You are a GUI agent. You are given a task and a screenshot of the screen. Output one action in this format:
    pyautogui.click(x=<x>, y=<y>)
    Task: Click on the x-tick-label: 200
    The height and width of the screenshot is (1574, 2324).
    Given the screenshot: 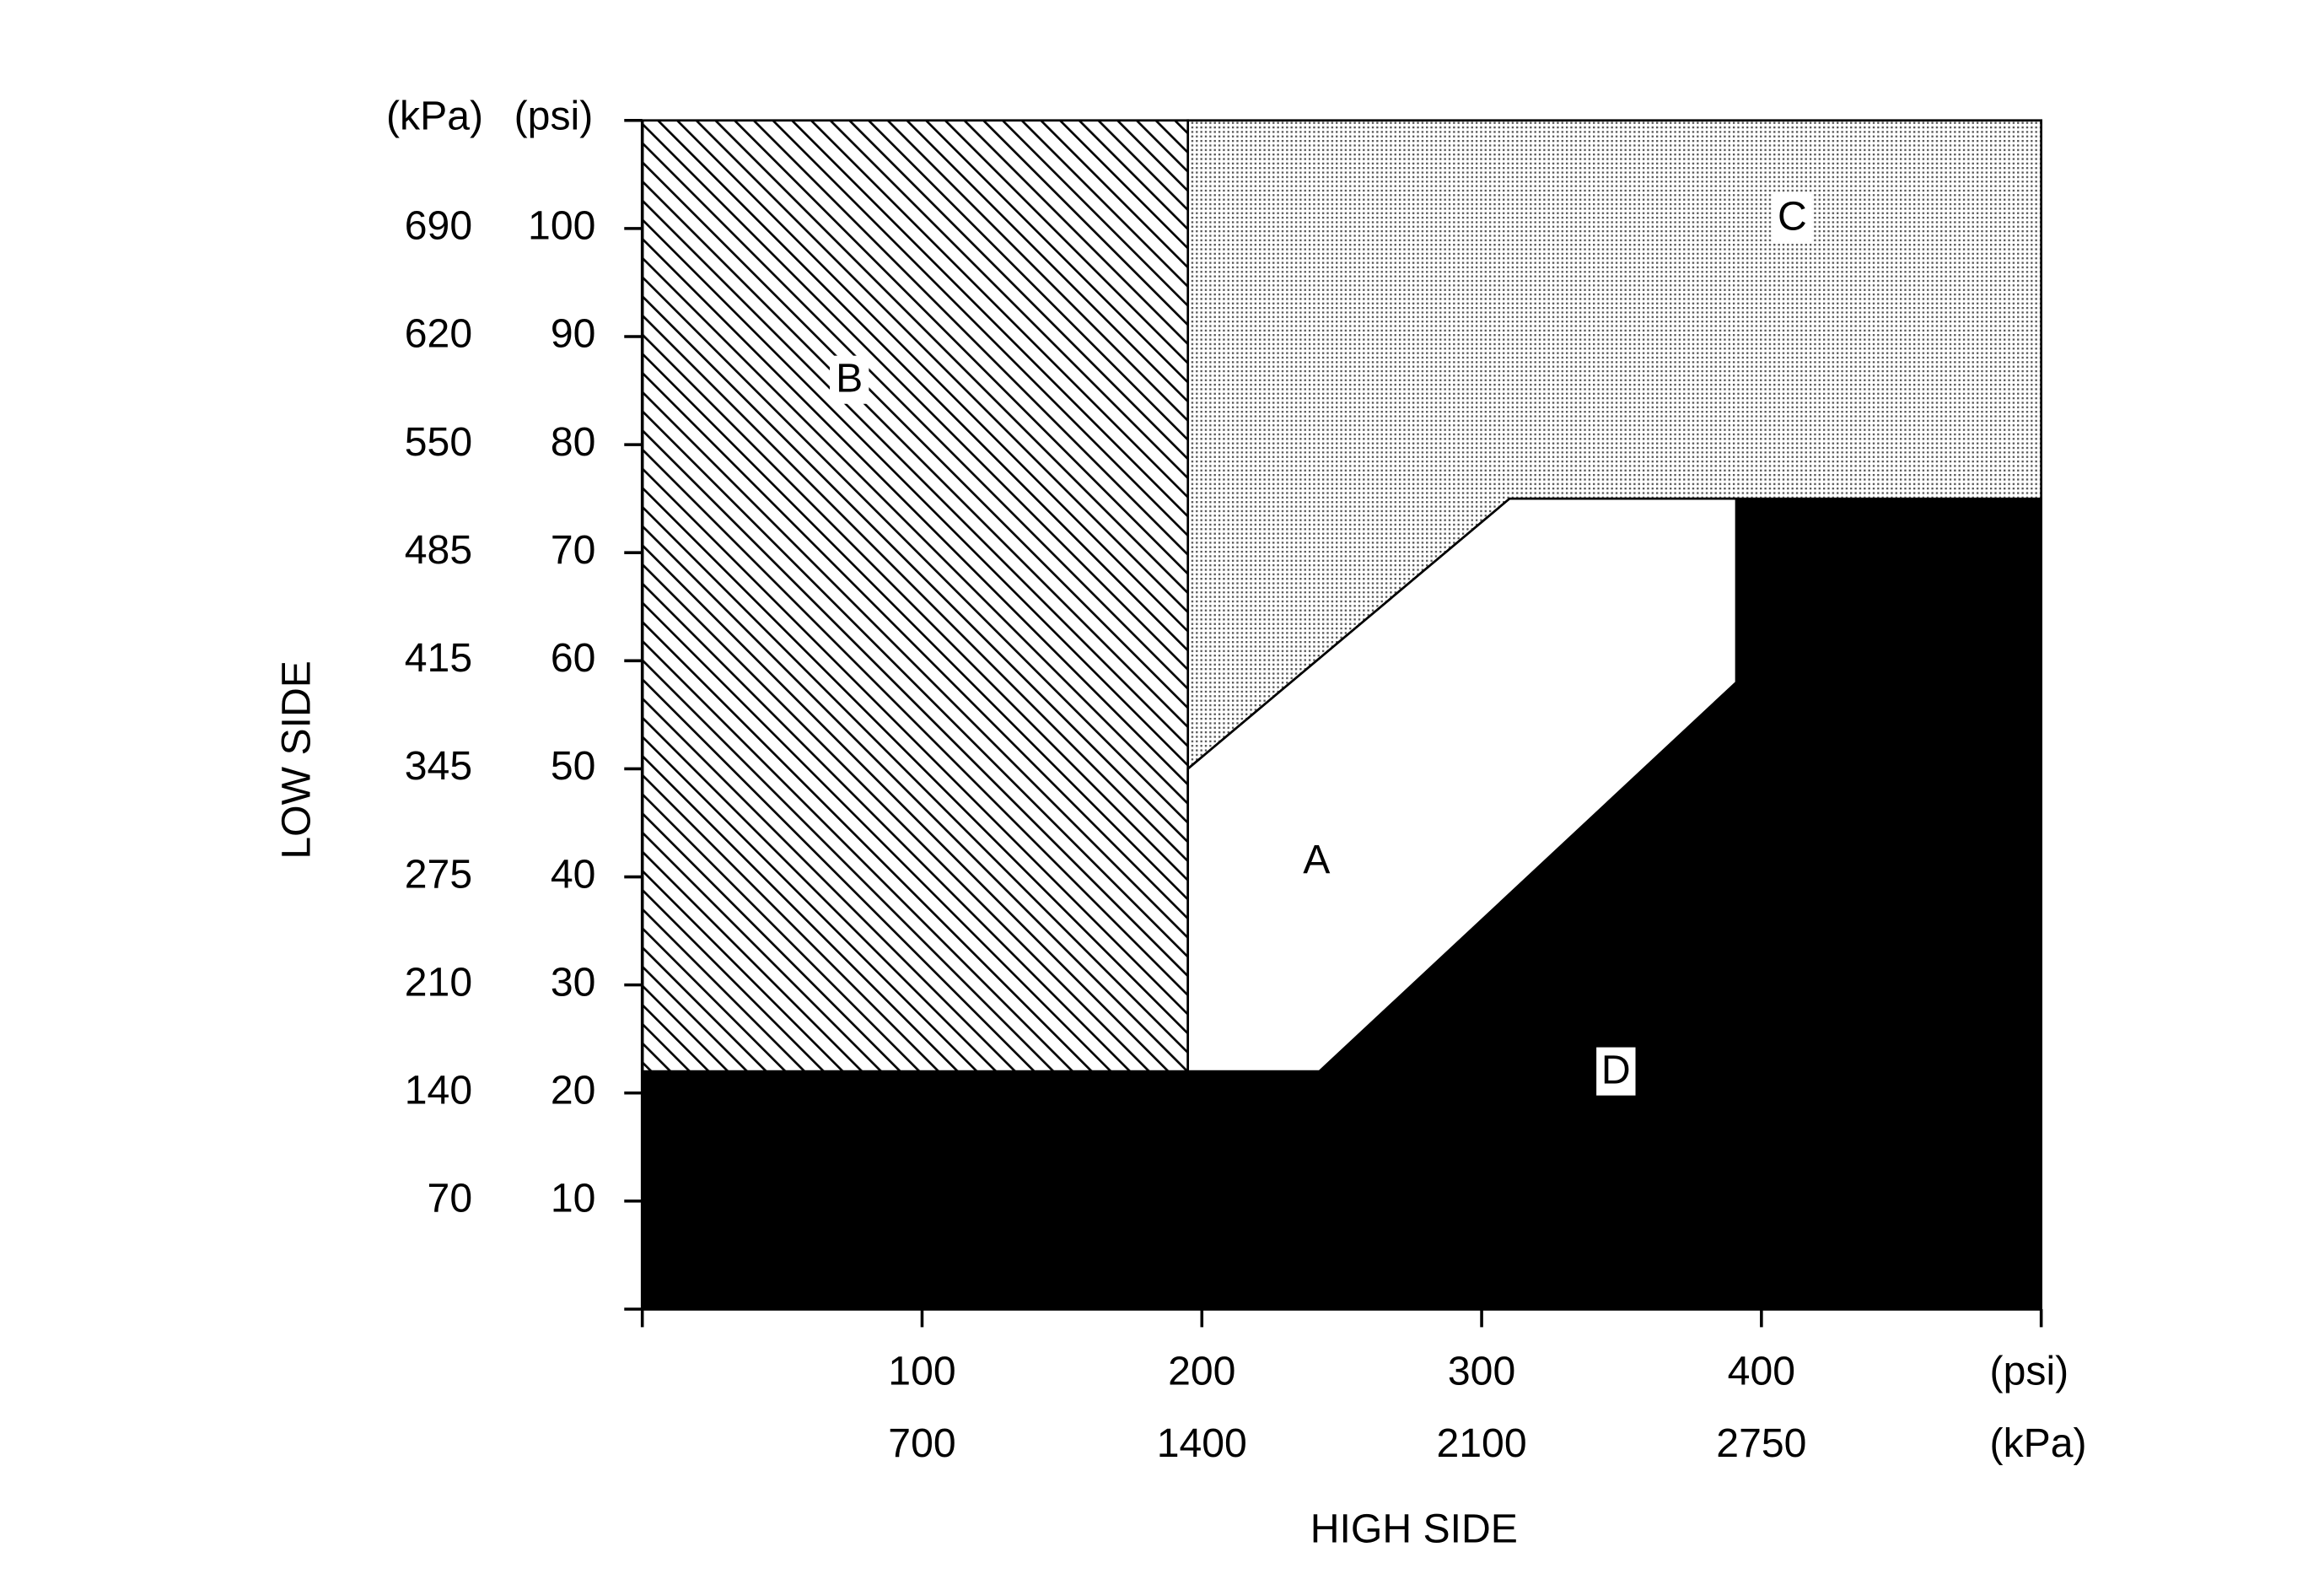 What is the action you would take?
    pyautogui.click(x=1201, y=1370)
    